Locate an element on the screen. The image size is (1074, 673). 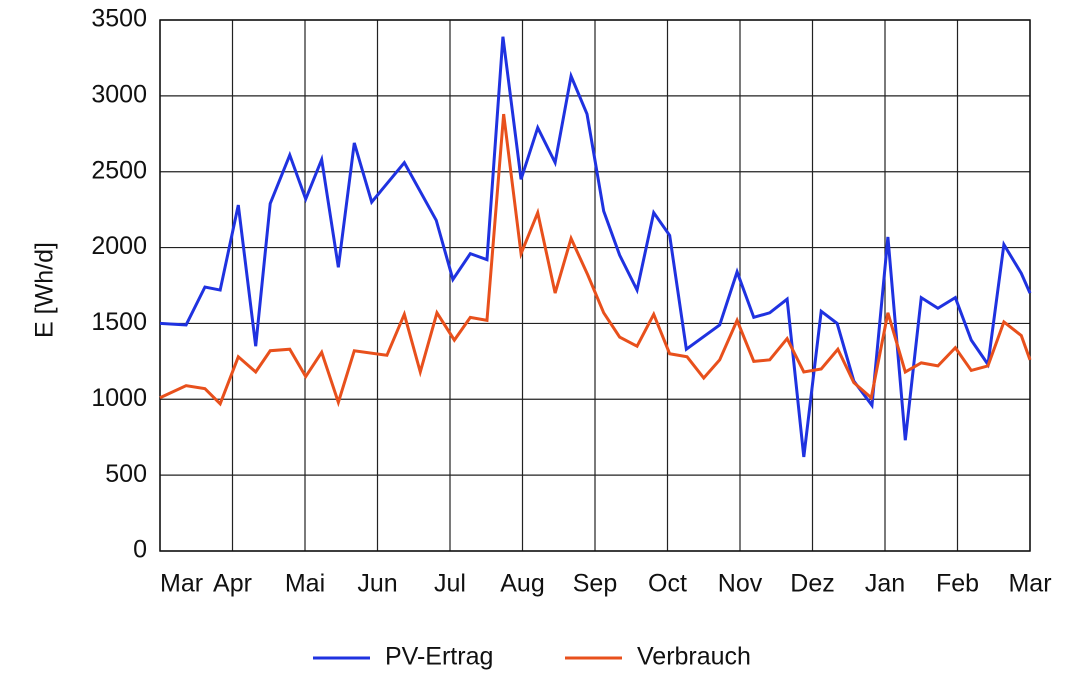
x-tick-label: Mai is located at coordinates (305, 584).